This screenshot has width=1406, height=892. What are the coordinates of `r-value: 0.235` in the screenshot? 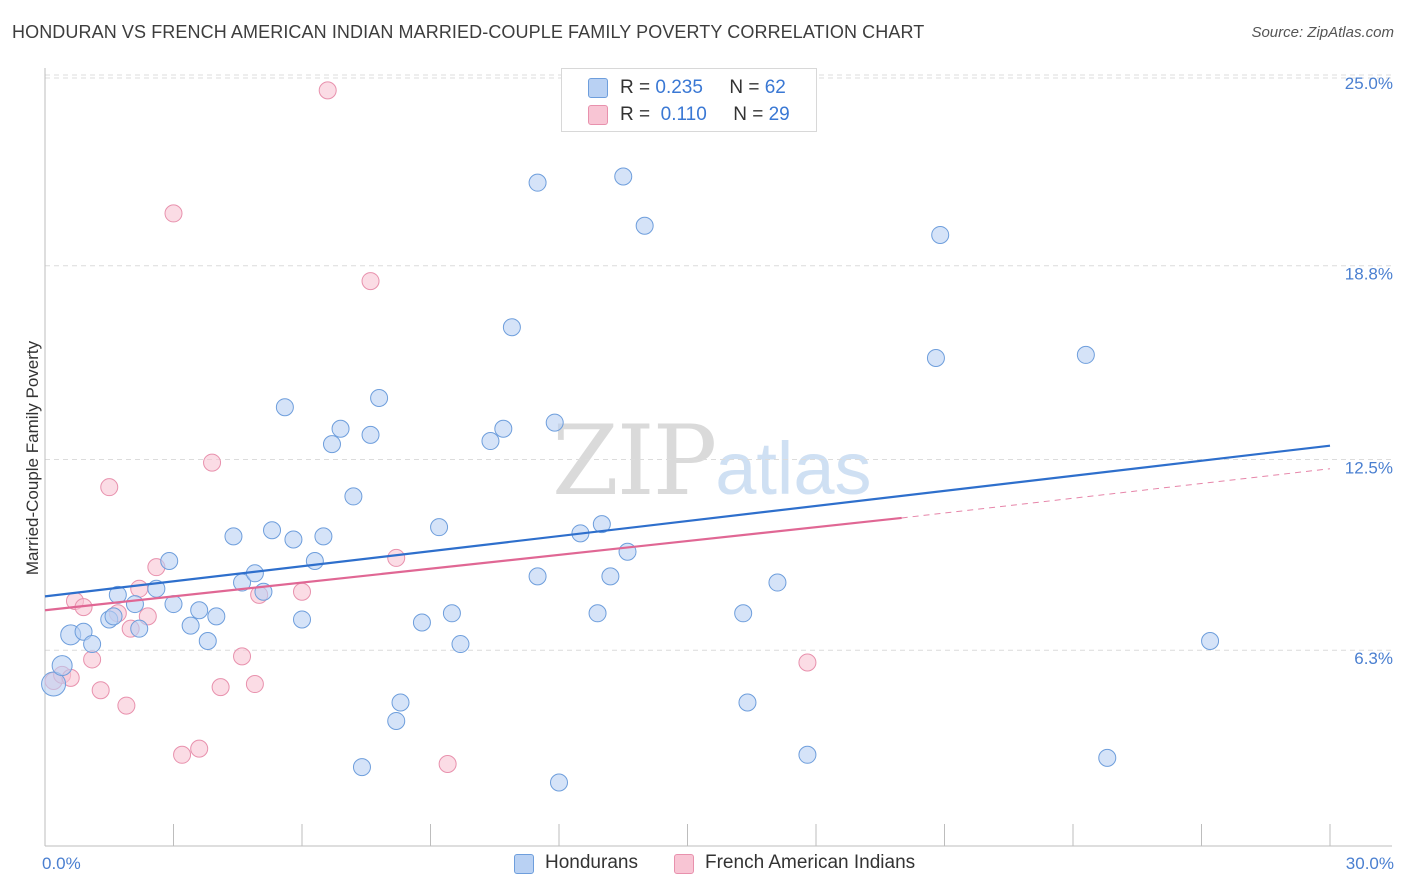 It's located at (679, 87).